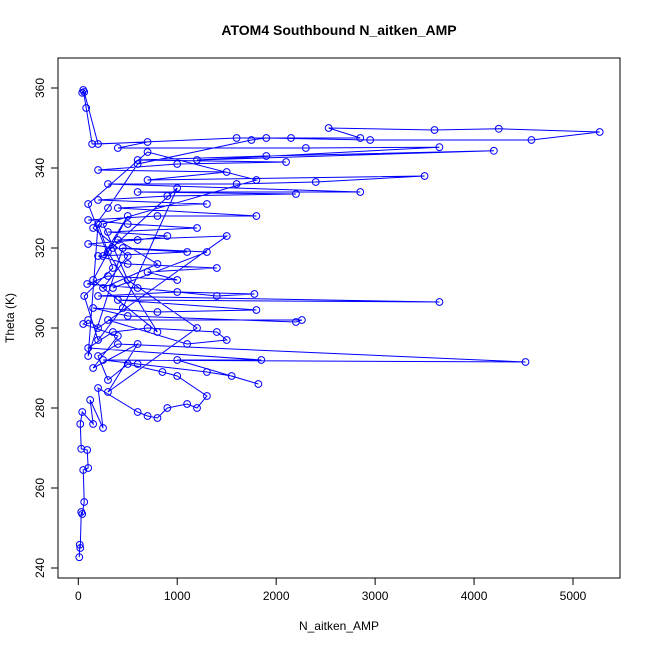  What do you see at coordinates (276, 596) in the screenshot?
I see `x-tick-label: 2000` at bounding box center [276, 596].